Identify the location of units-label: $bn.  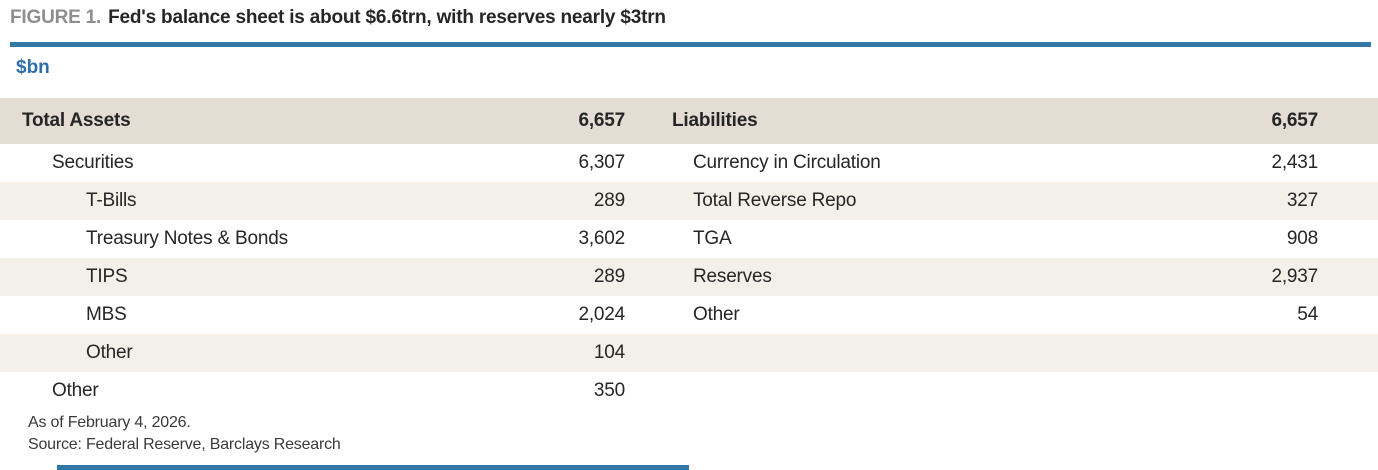
(33, 67).